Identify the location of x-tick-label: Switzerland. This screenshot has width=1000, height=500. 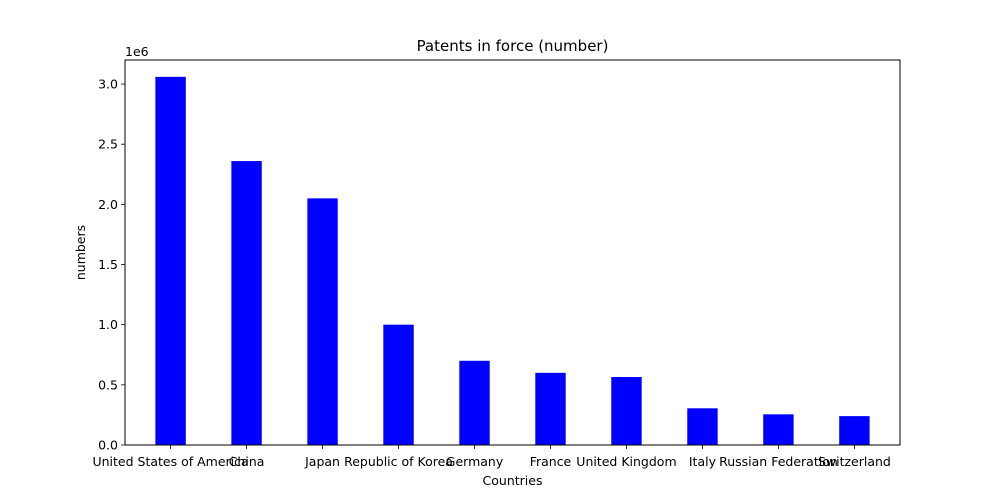
(854, 461).